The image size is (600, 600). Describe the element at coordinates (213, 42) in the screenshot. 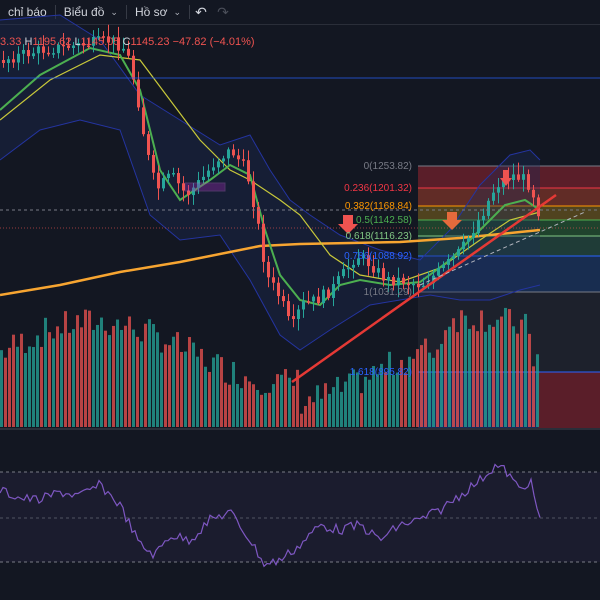

I see `change-value: −47.82 (−4.01%)` at that location.